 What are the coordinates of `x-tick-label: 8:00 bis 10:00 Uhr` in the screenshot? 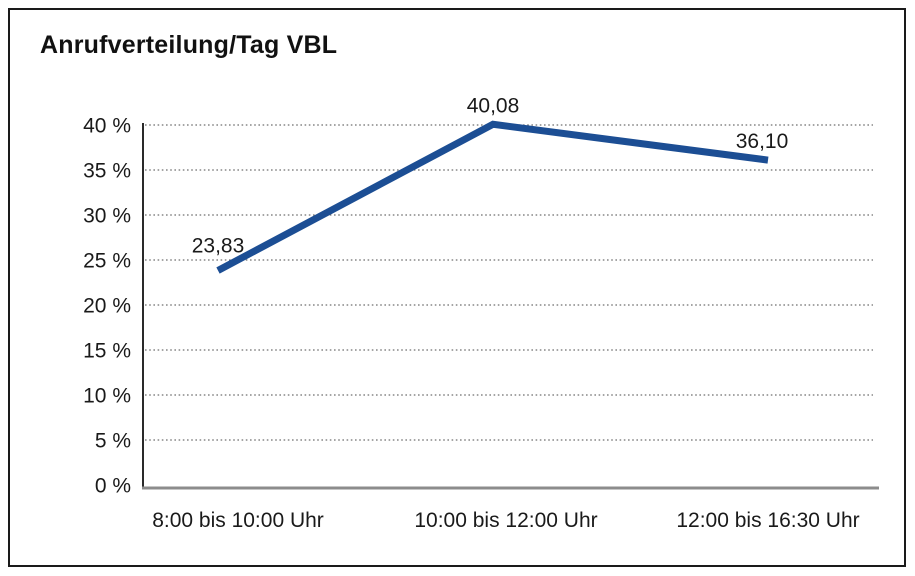 It's located at (238, 520).